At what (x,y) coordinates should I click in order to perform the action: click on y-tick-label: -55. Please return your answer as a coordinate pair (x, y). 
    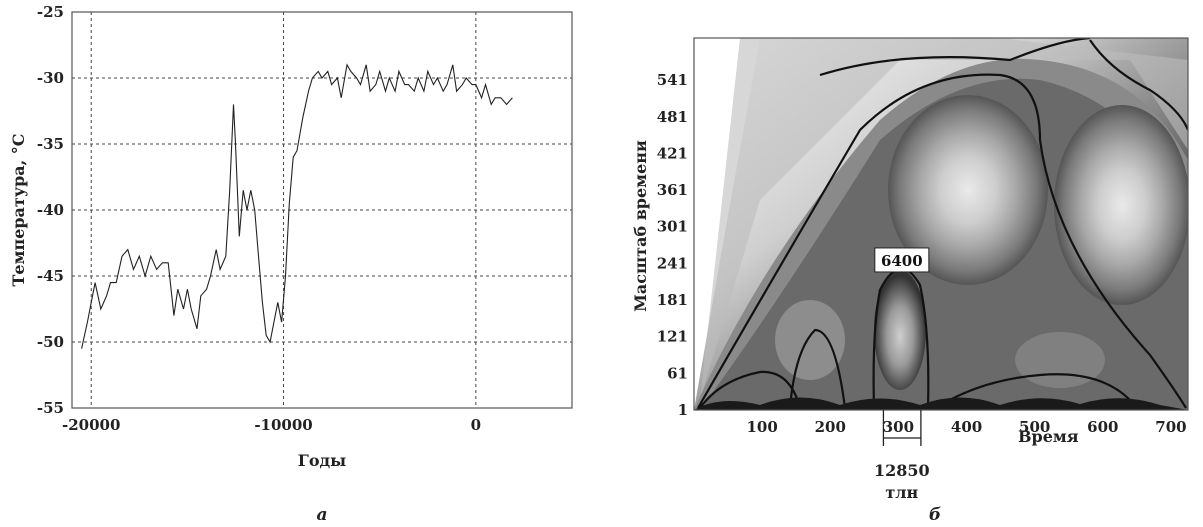
    Looking at the image, I should click on (50, 408).